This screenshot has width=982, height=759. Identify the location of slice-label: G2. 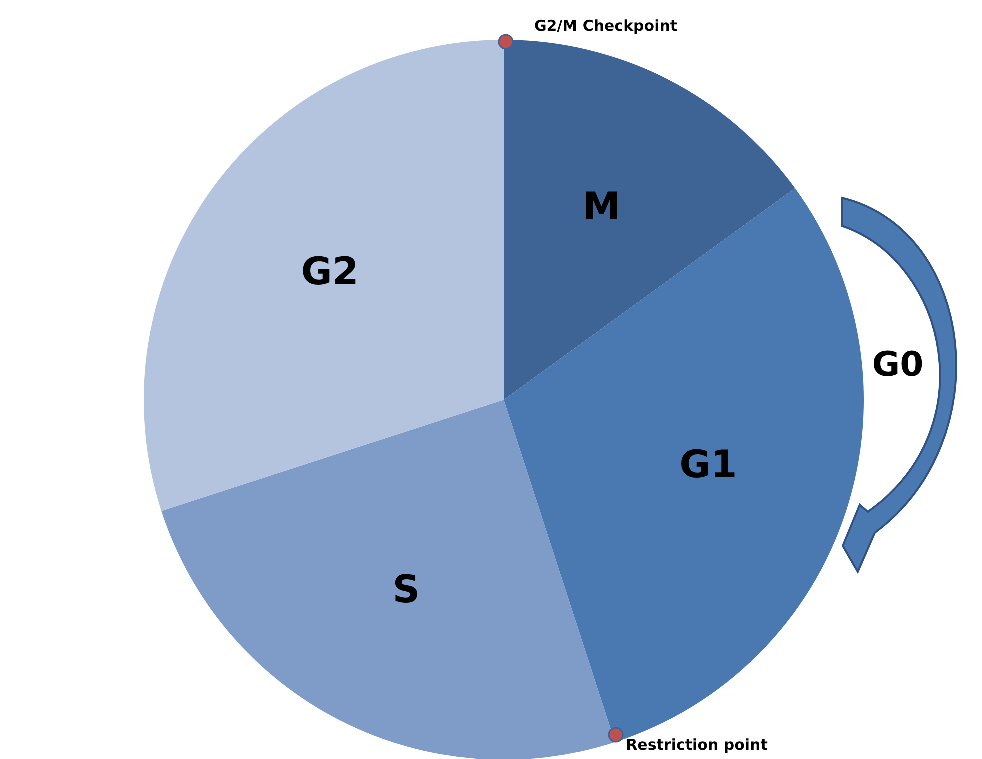
(330, 272).